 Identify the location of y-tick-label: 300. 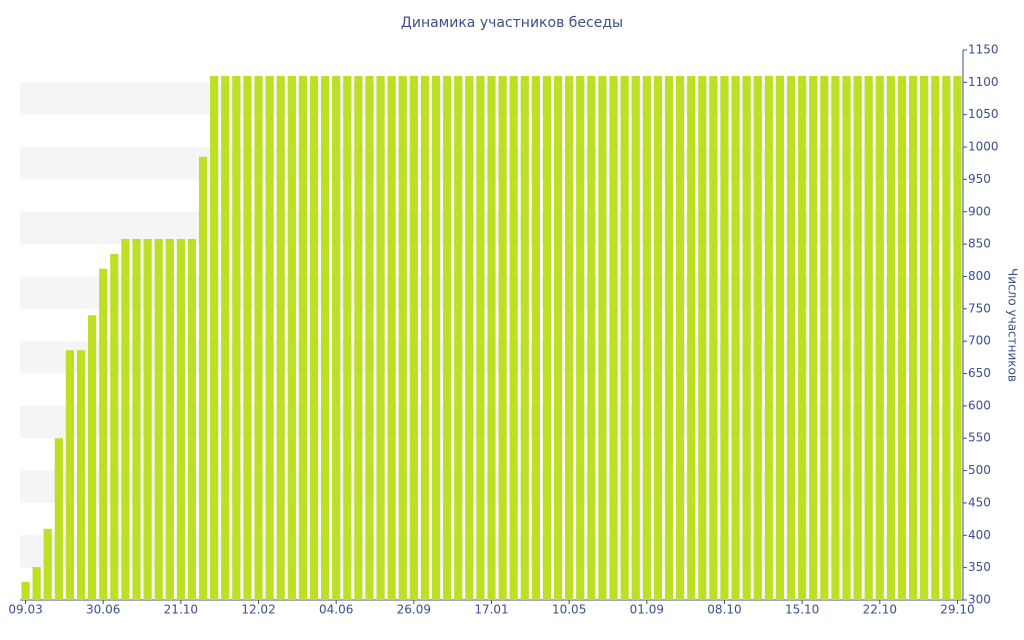
(979, 600).